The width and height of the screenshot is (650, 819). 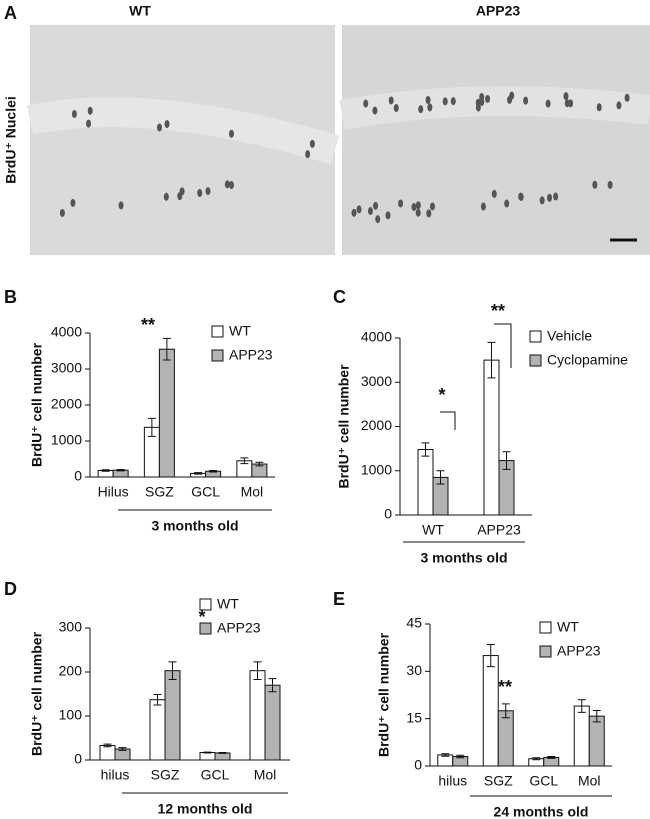 What do you see at coordinates (498, 11) in the screenshot?
I see `image-title: APP23` at bounding box center [498, 11].